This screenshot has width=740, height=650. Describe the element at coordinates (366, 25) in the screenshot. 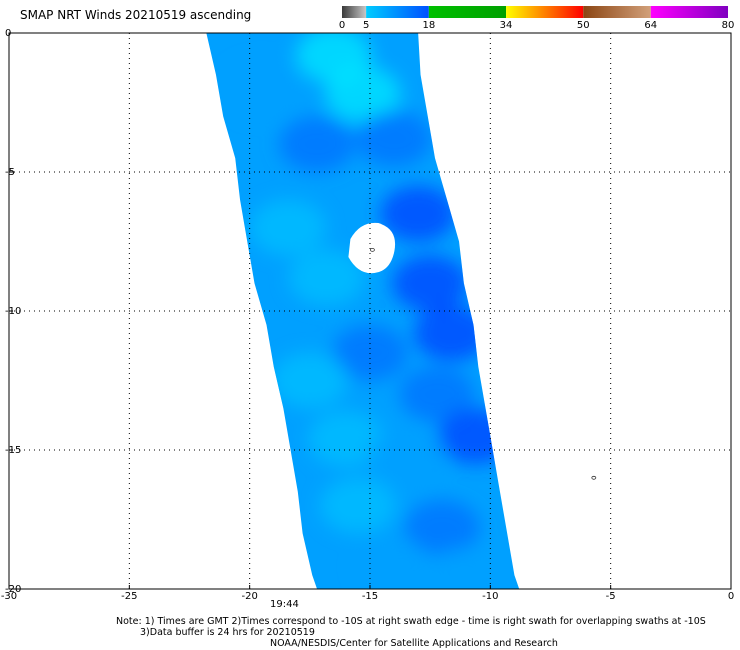

I see `colorbar-label: 5` at that location.